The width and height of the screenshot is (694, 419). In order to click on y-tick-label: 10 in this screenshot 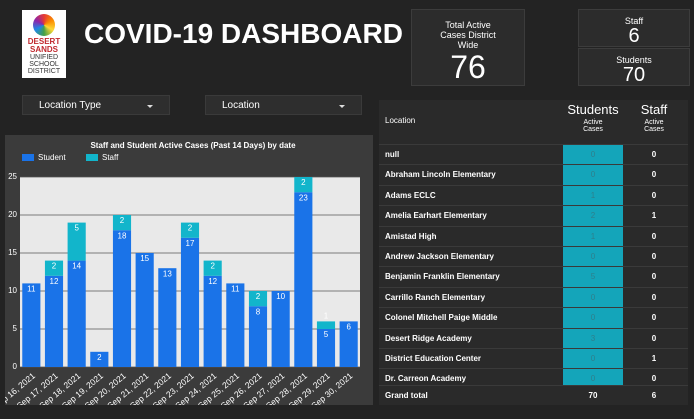, I will do `click(12, 290)`.